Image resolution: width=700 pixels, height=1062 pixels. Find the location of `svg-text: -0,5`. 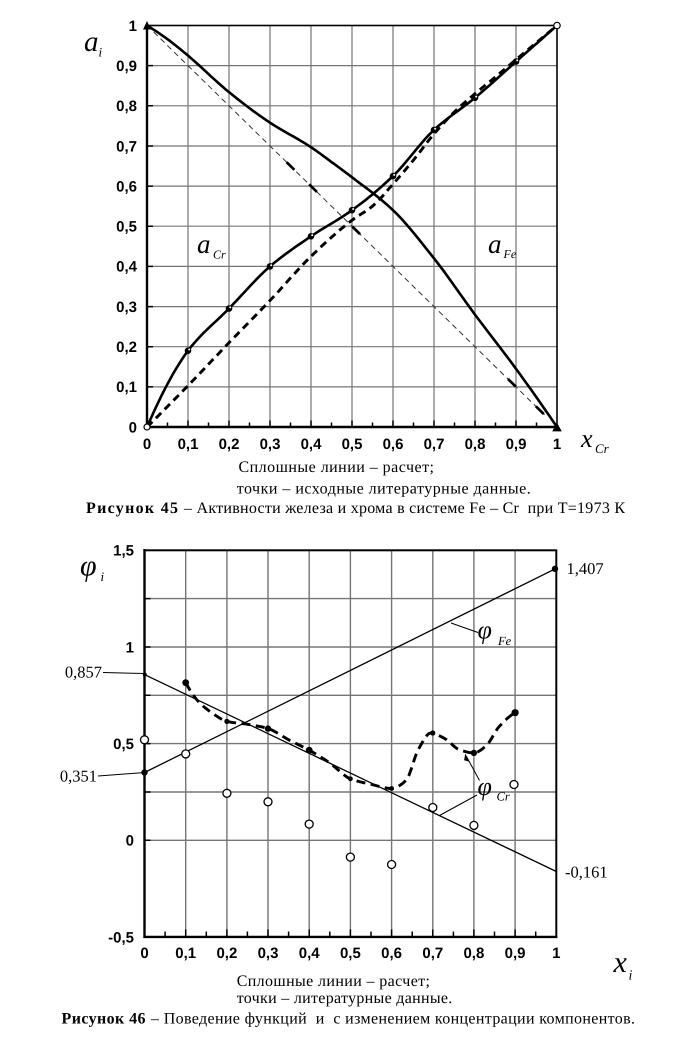

svg-text: -0,5 is located at coordinates (121, 937).